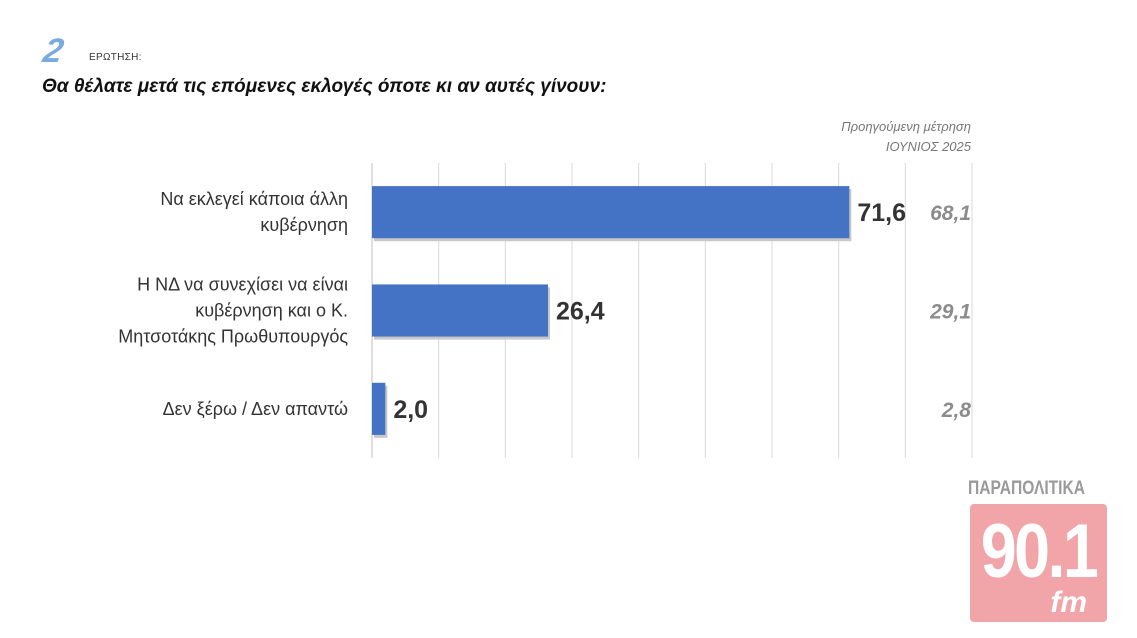 The width and height of the screenshot is (1137, 638). Describe the element at coordinates (115, 57) in the screenshot. I see `question-word: ΕΡΩΤΗΣΗ:` at that location.